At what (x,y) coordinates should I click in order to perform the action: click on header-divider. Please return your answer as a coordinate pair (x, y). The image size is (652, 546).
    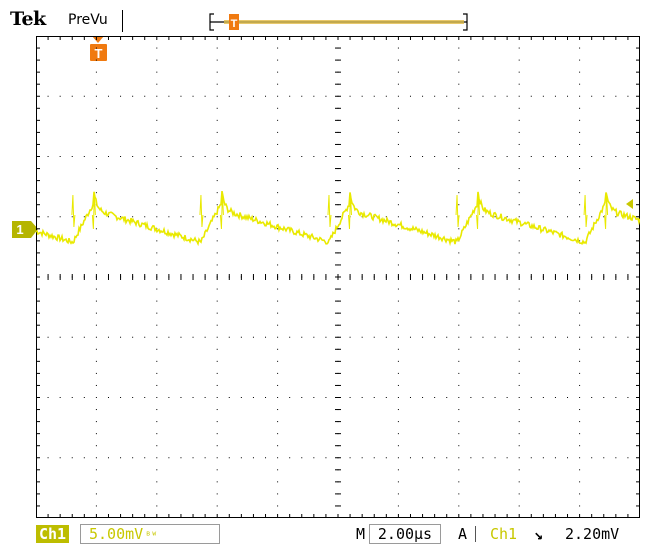
    Looking at the image, I should click on (122, 21).